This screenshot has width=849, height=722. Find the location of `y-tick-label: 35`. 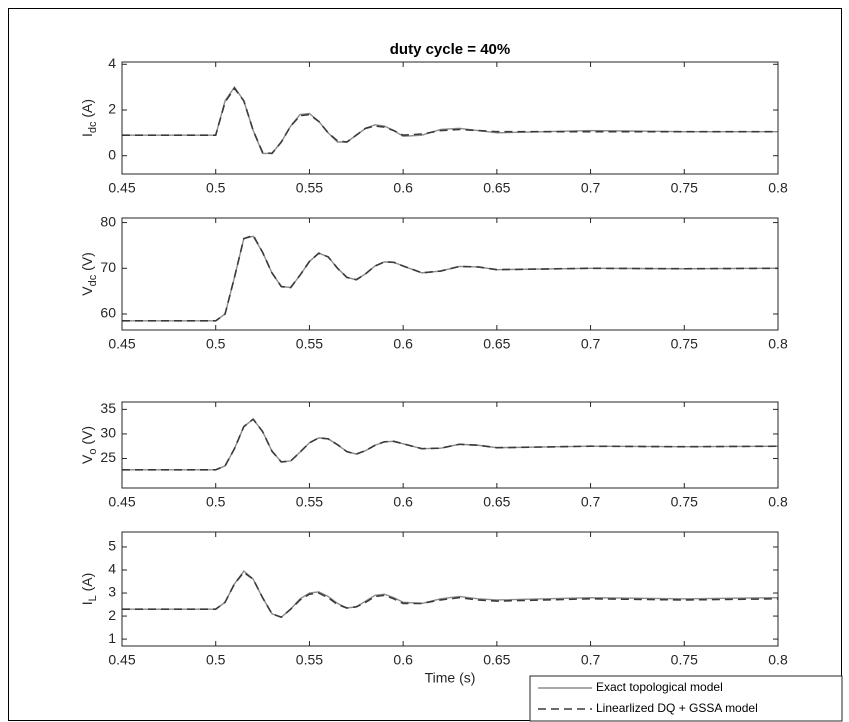

y-tick-label: 35 is located at coordinates (108, 408).